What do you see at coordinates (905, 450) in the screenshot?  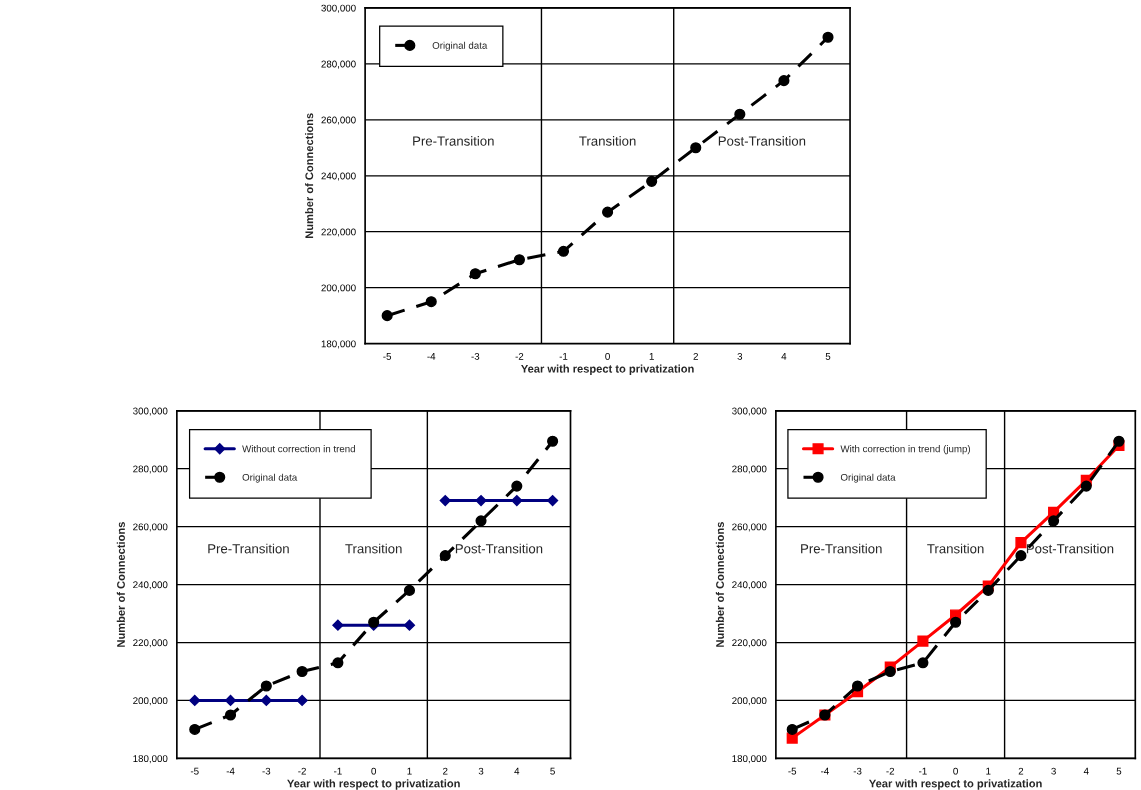 I see `legend-label: With correction in trend (jump)` at bounding box center [905, 450].